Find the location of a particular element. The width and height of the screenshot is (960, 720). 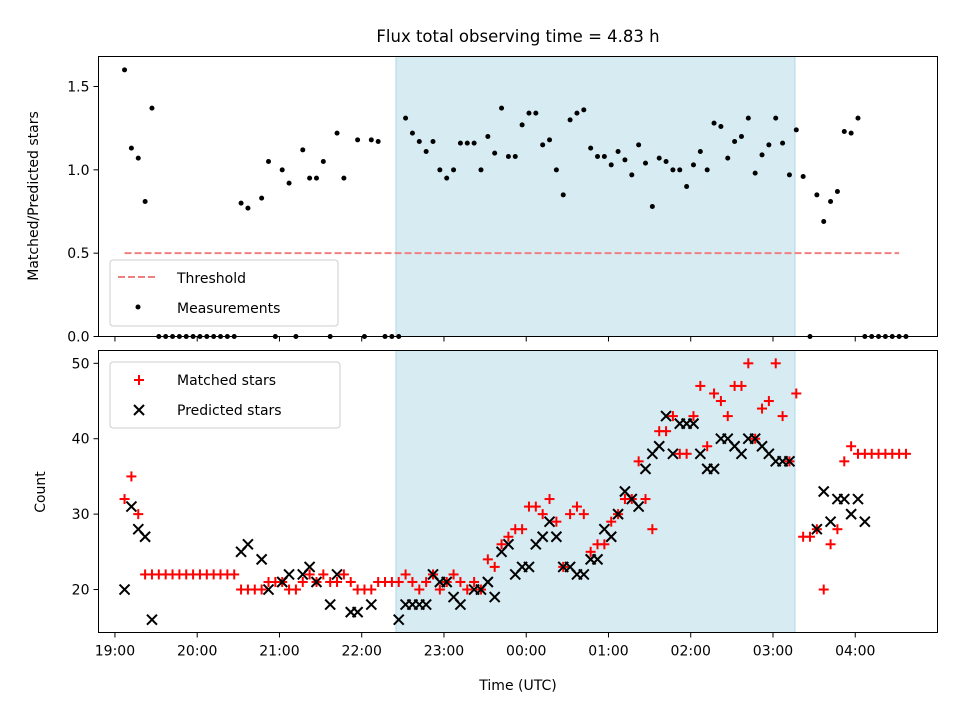

legend-threshold-label: Threshold is located at coordinates (211, 279).